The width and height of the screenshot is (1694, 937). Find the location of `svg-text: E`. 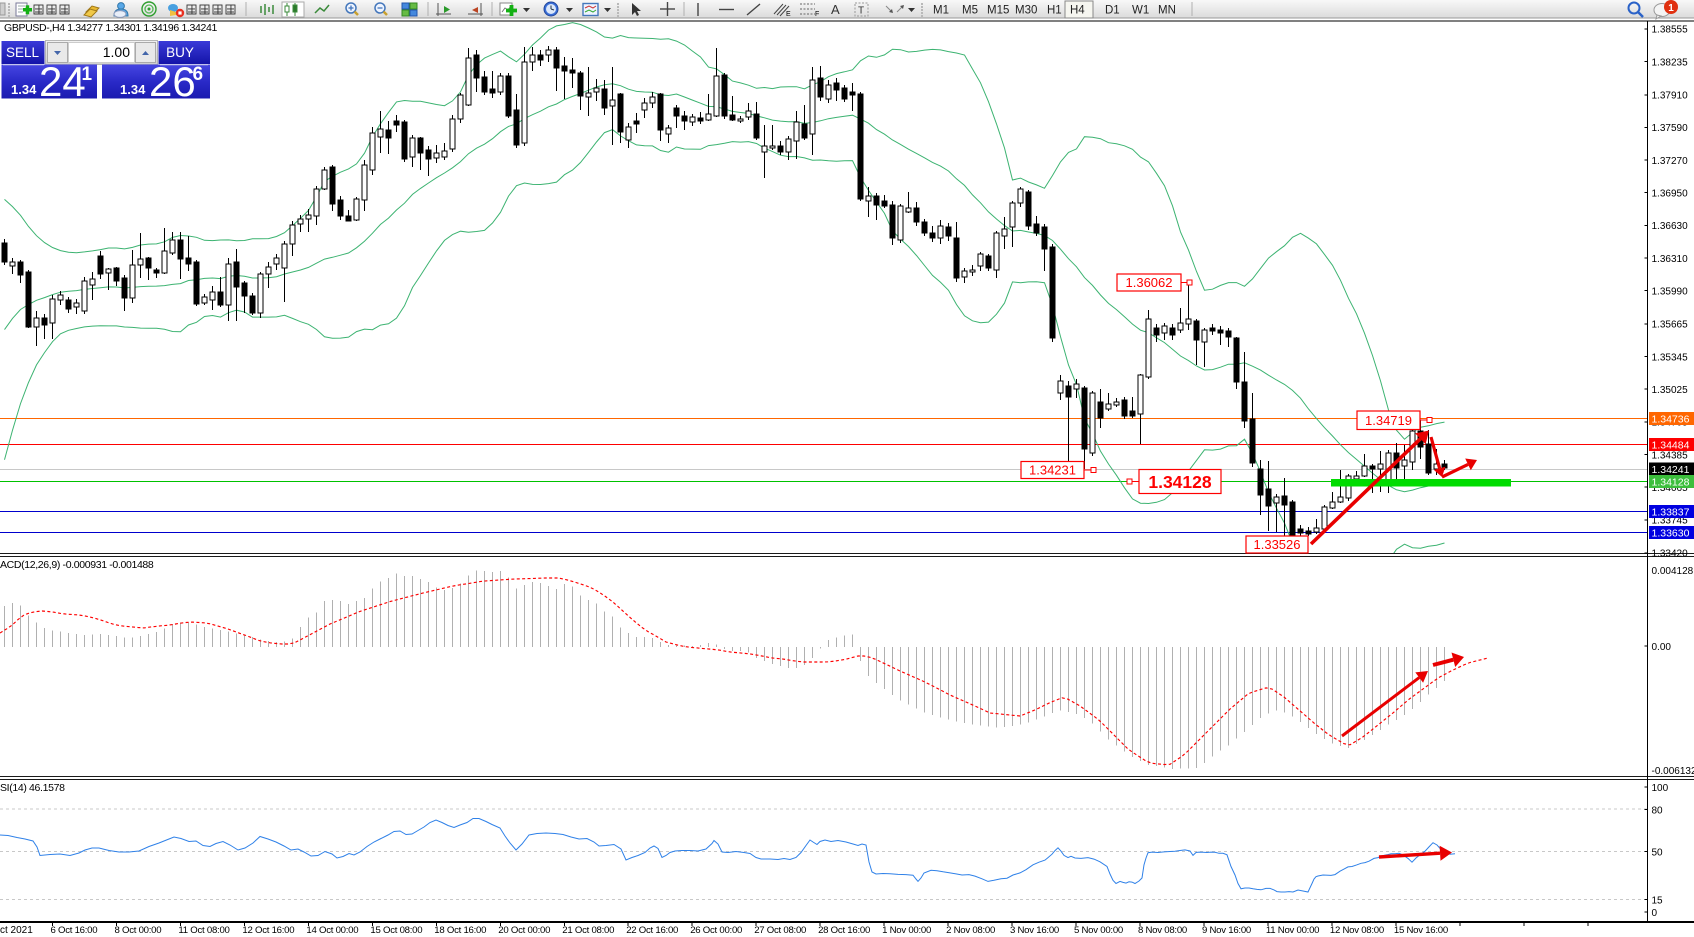

svg-text: E is located at coordinates (788, 14).